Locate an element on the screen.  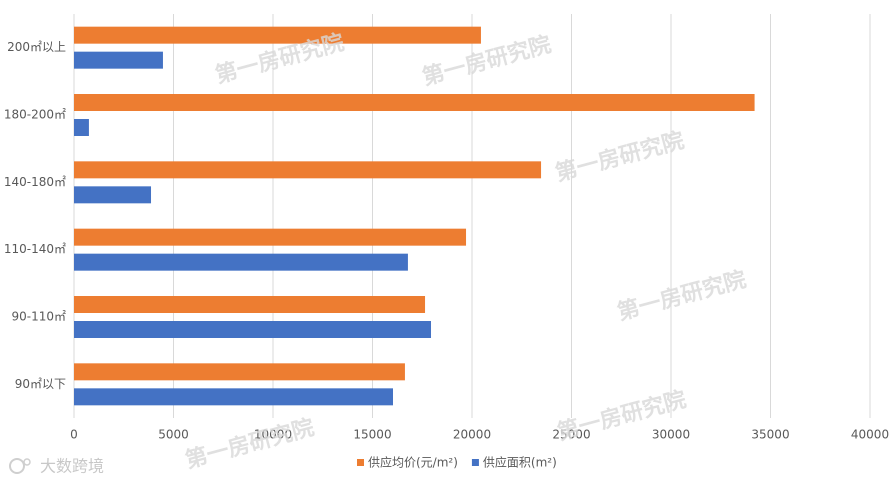
legend-label: 供应均价(元/m²) is located at coordinates (413, 462).